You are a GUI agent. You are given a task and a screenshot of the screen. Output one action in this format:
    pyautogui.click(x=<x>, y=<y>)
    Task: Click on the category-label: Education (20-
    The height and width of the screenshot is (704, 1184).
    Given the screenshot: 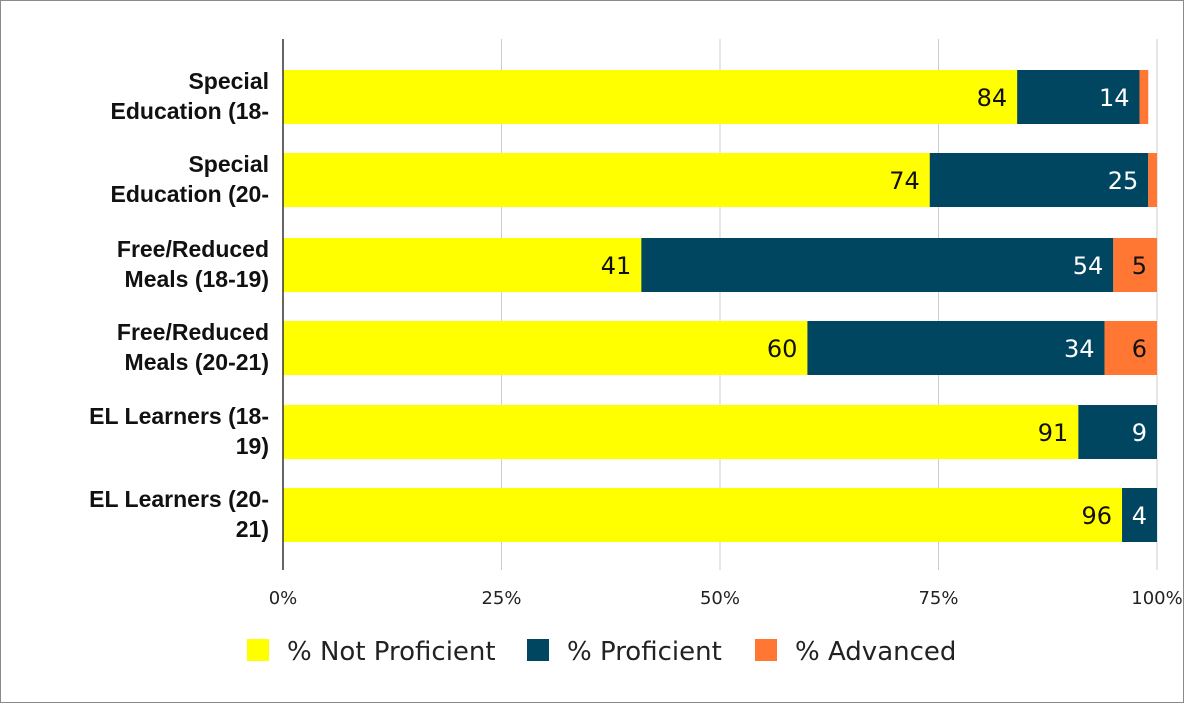 What is the action you would take?
    pyautogui.click(x=190, y=194)
    